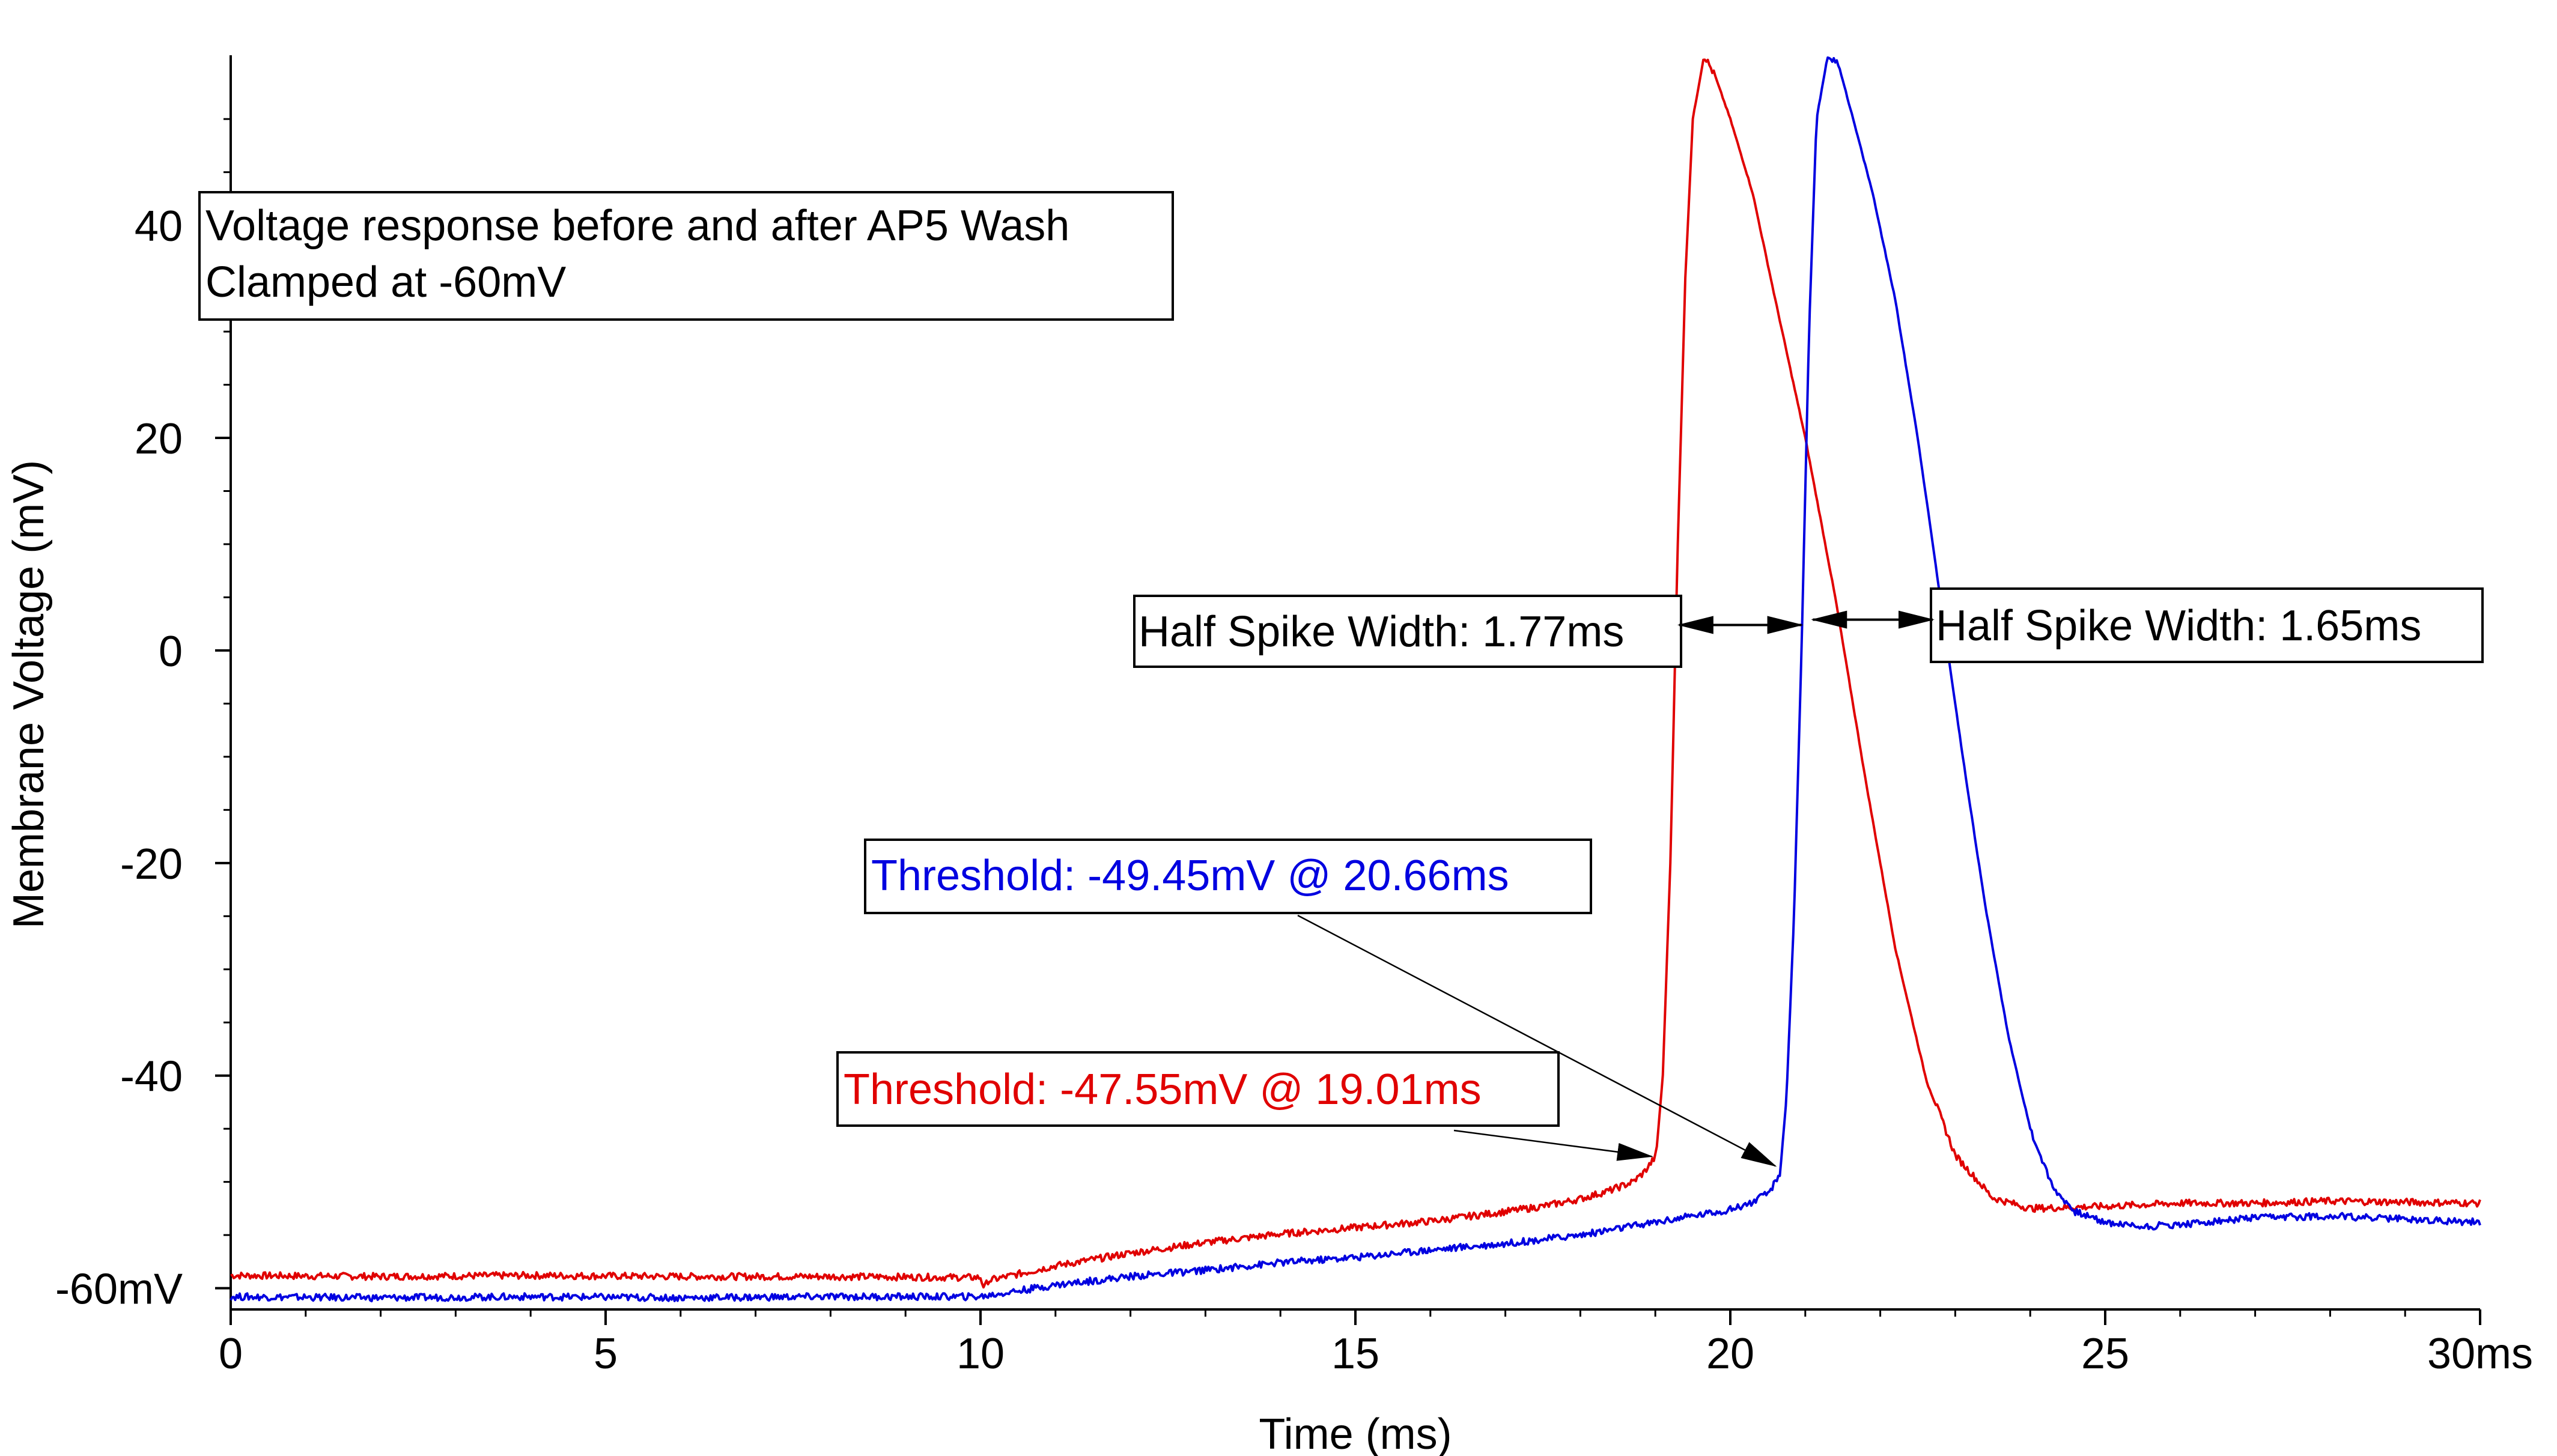 The height and width of the screenshot is (1456, 2557). What do you see at coordinates (1163, 1090) in the screenshot?
I see `threshold-label-red: Threshold: -47.55mV @ 19.01ms` at bounding box center [1163, 1090].